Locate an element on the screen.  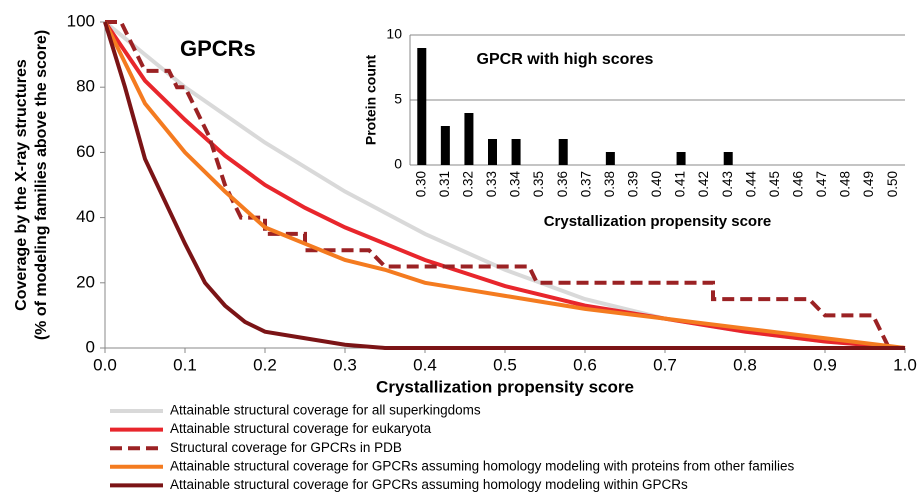
y-tick-label: 40 is located at coordinates (85, 216).